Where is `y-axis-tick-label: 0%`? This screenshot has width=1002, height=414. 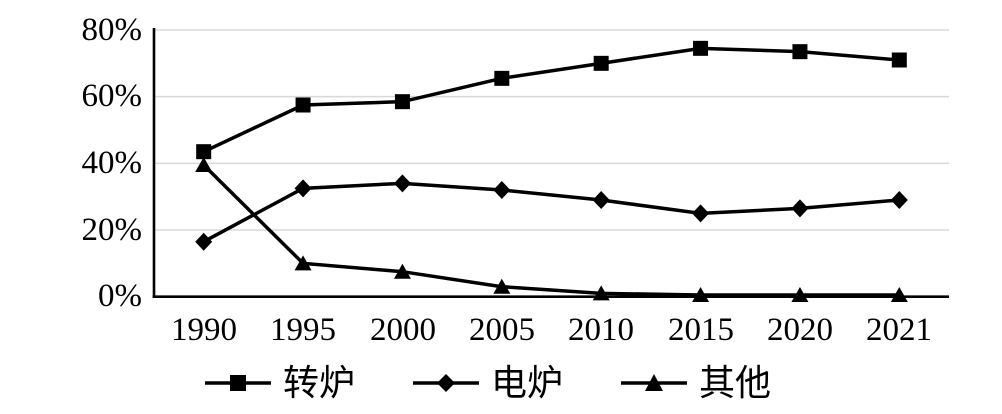
y-axis-tick-label: 0% is located at coordinates (120, 296).